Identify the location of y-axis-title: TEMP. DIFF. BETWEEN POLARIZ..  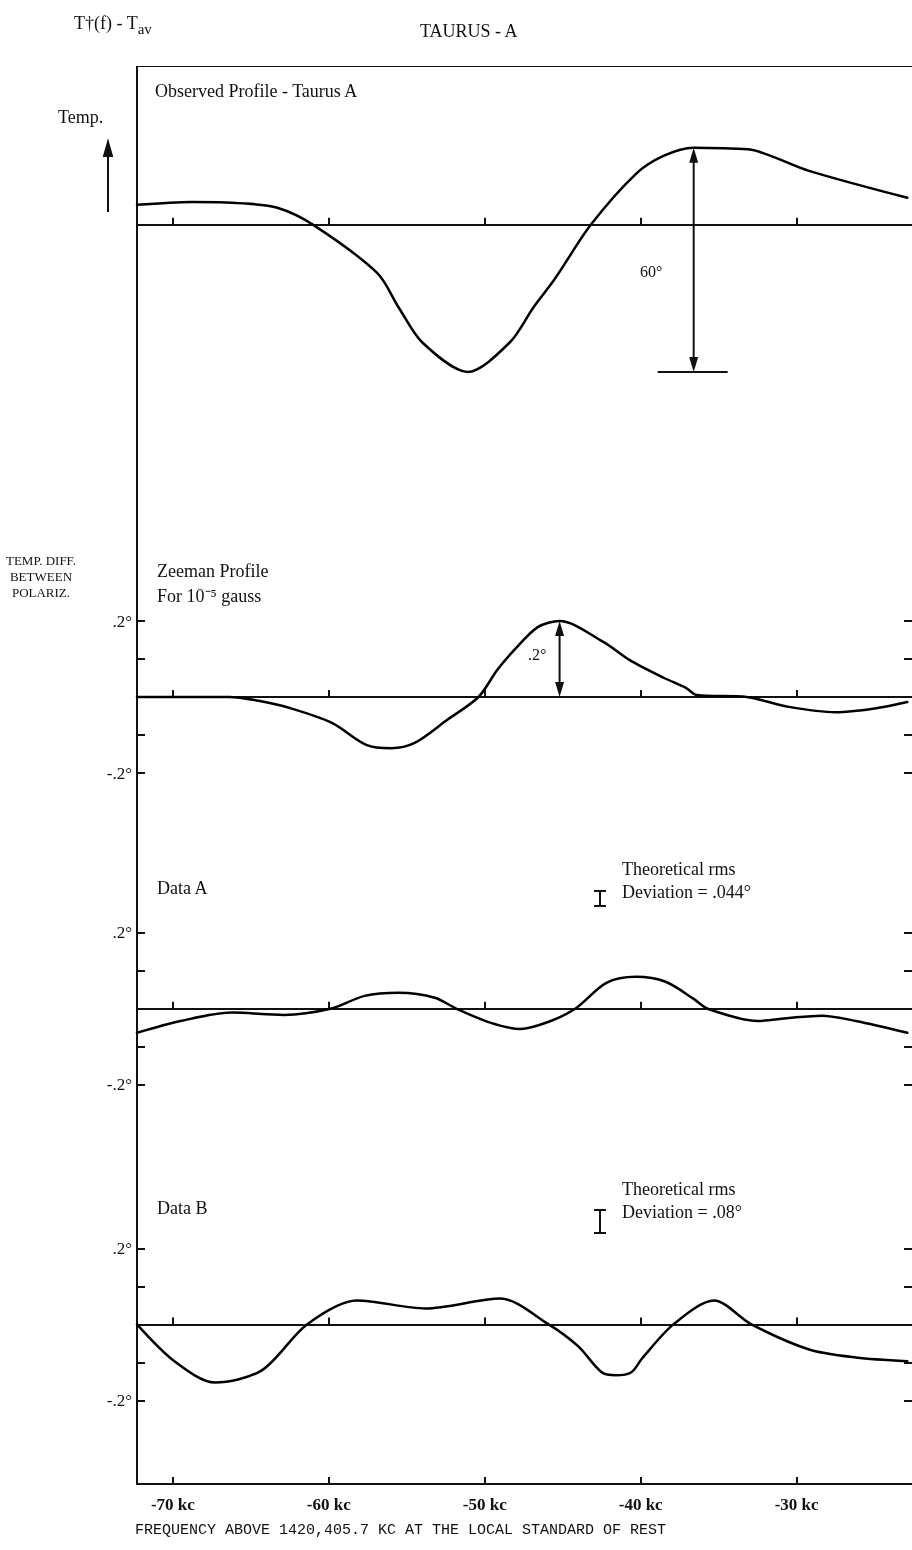
(41, 577).